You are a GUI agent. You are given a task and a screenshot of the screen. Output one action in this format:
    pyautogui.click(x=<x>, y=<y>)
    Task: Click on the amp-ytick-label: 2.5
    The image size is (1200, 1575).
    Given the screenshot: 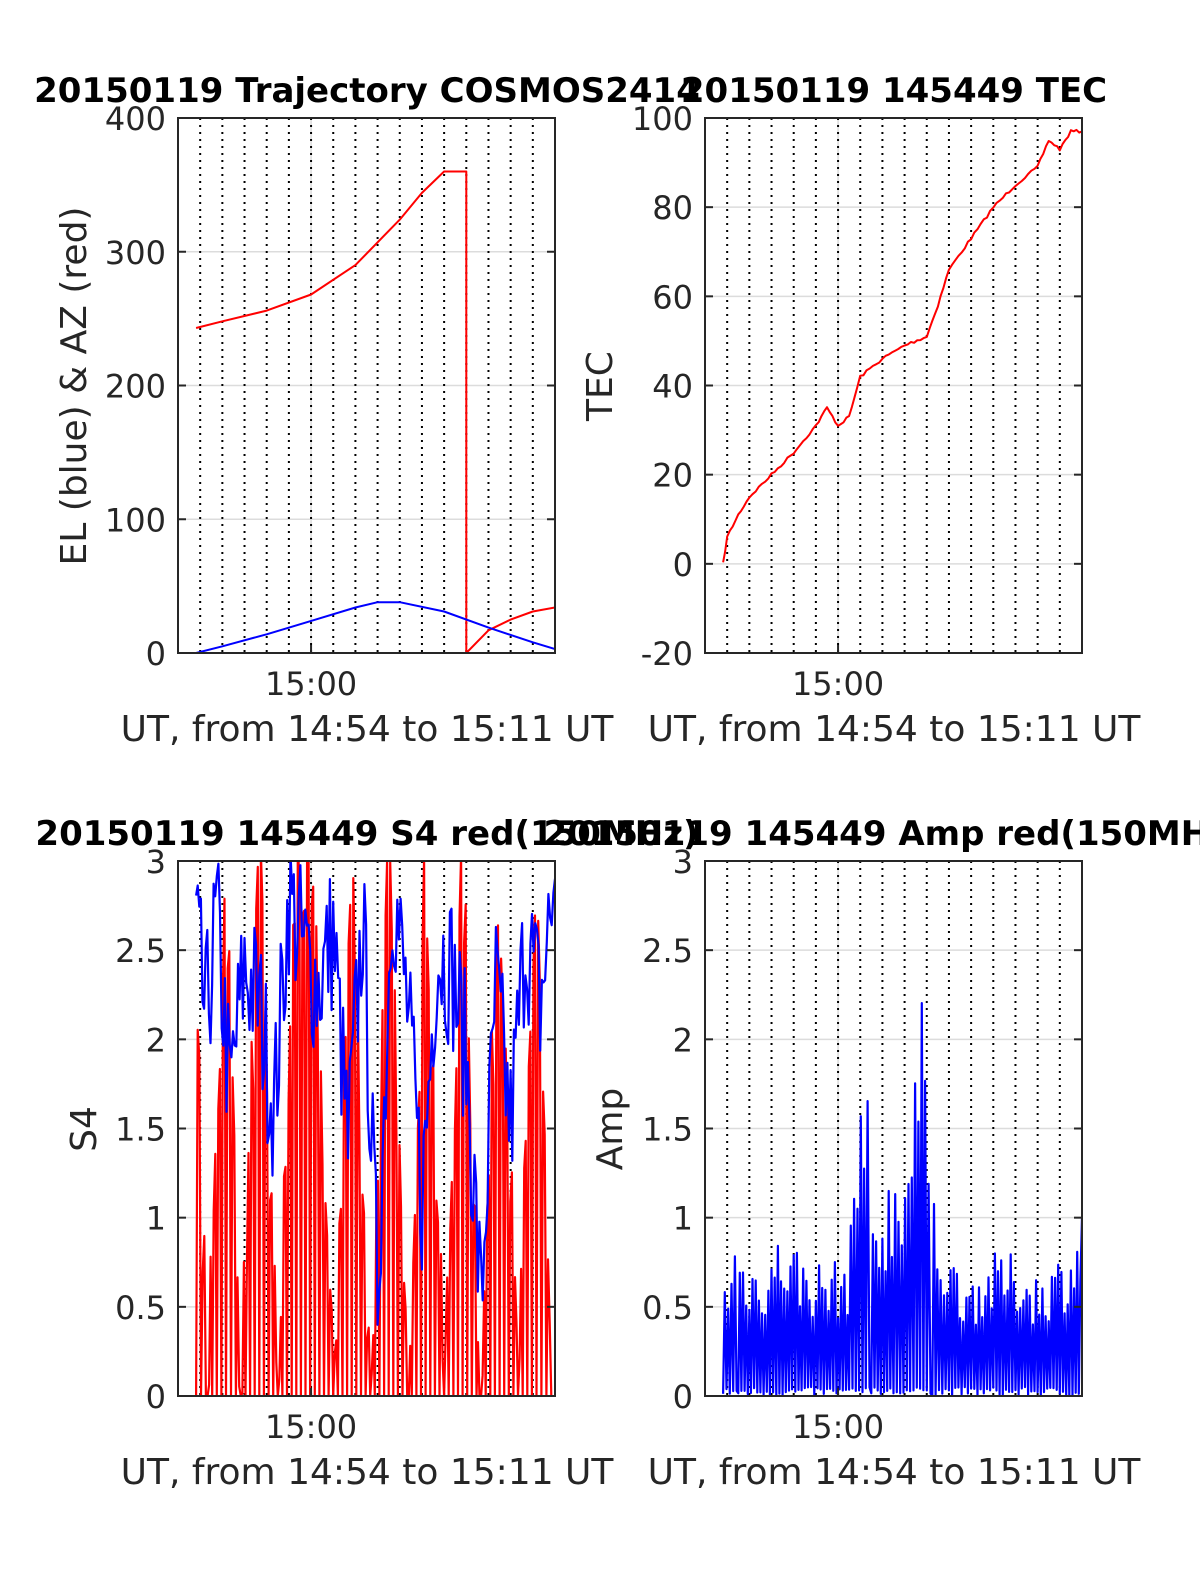 What is the action you would take?
    pyautogui.click(x=667, y=951)
    